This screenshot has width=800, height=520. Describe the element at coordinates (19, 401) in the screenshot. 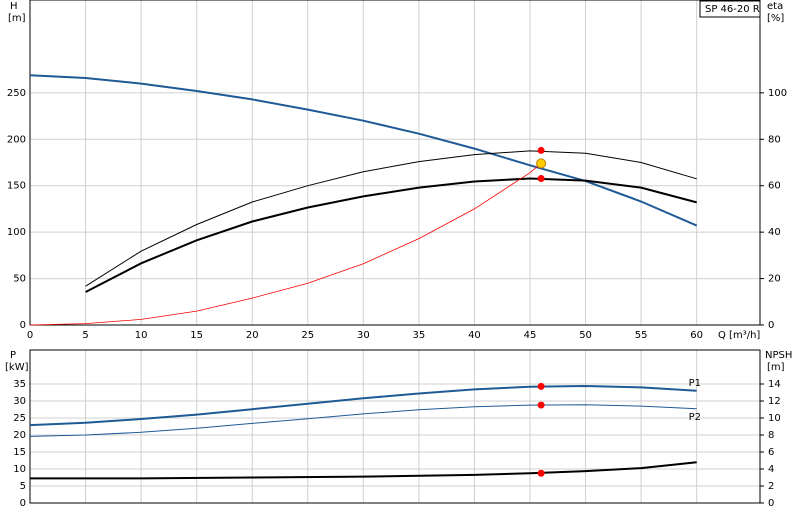

I see `y-tick-label: 30` at that location.